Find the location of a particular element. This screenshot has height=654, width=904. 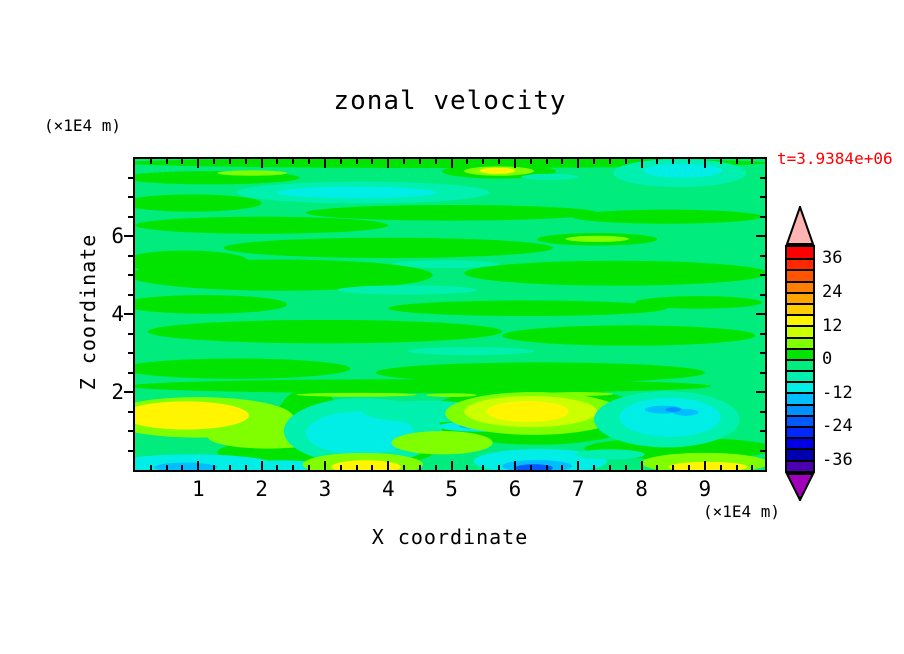

colorbar-tick-label: -12 is located at coordinates (837, 392).